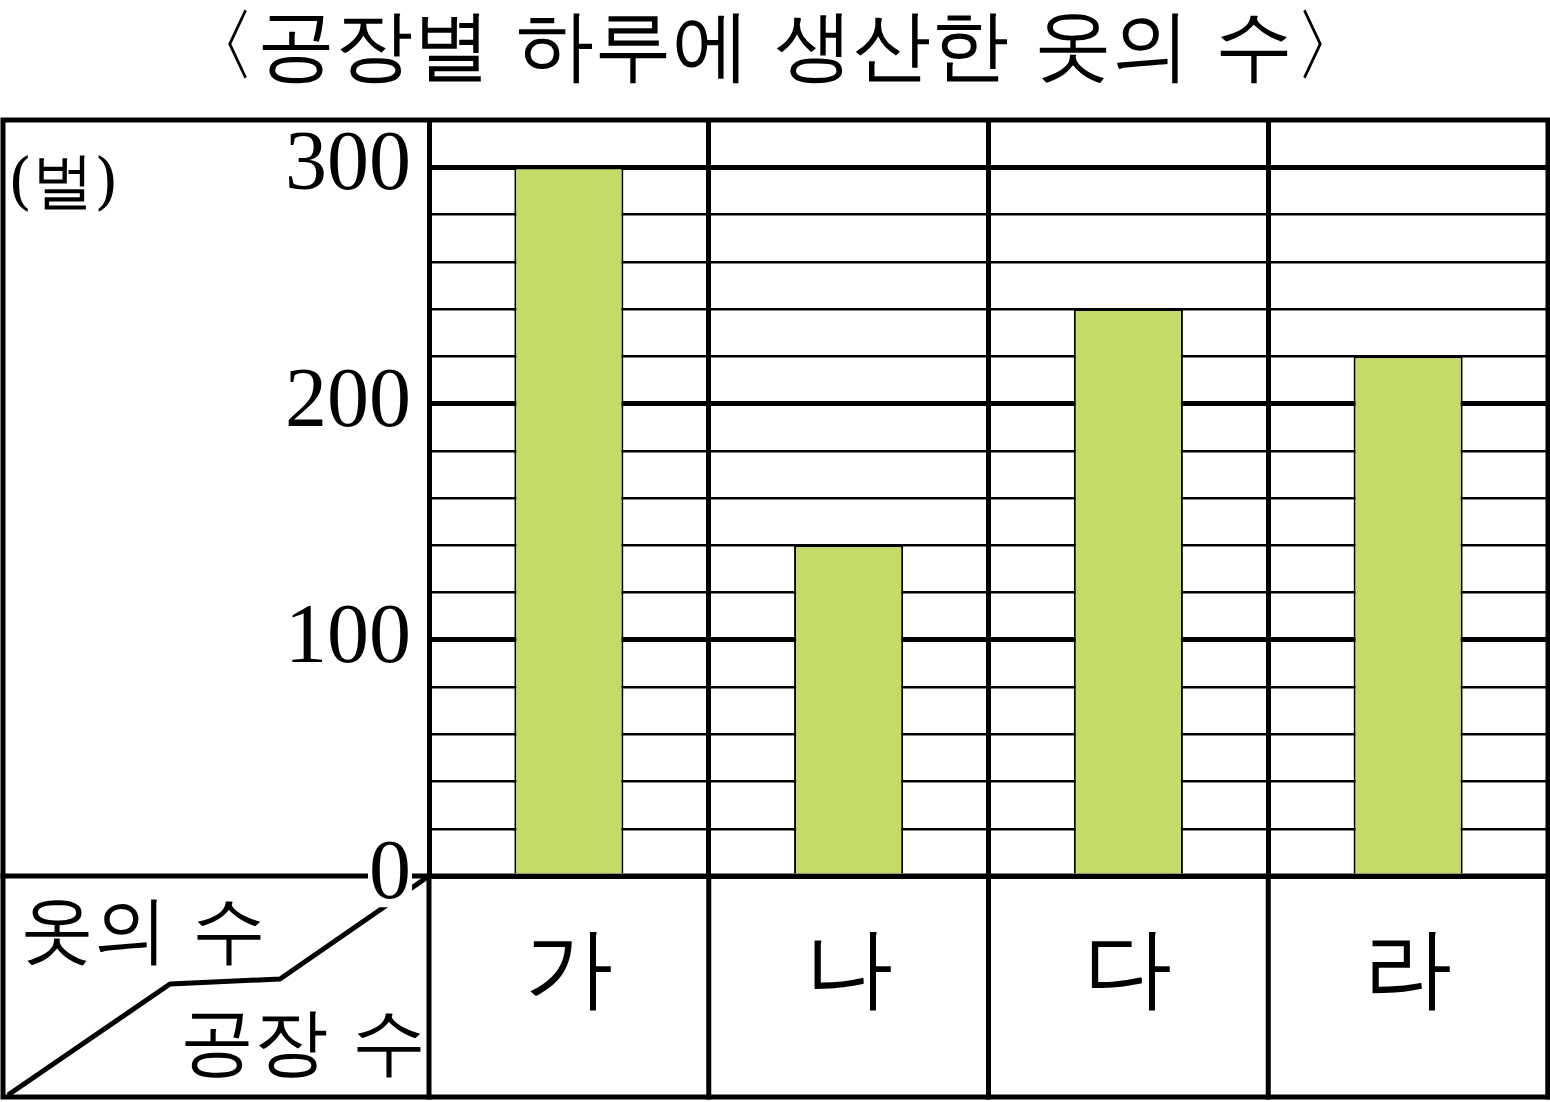 The width and height of the screenshot is (1550, 1102). What do you see at coordinates (348, 397) in the screenshot?
I see `y-tick-label: 200` at bounding box center [348, 397].